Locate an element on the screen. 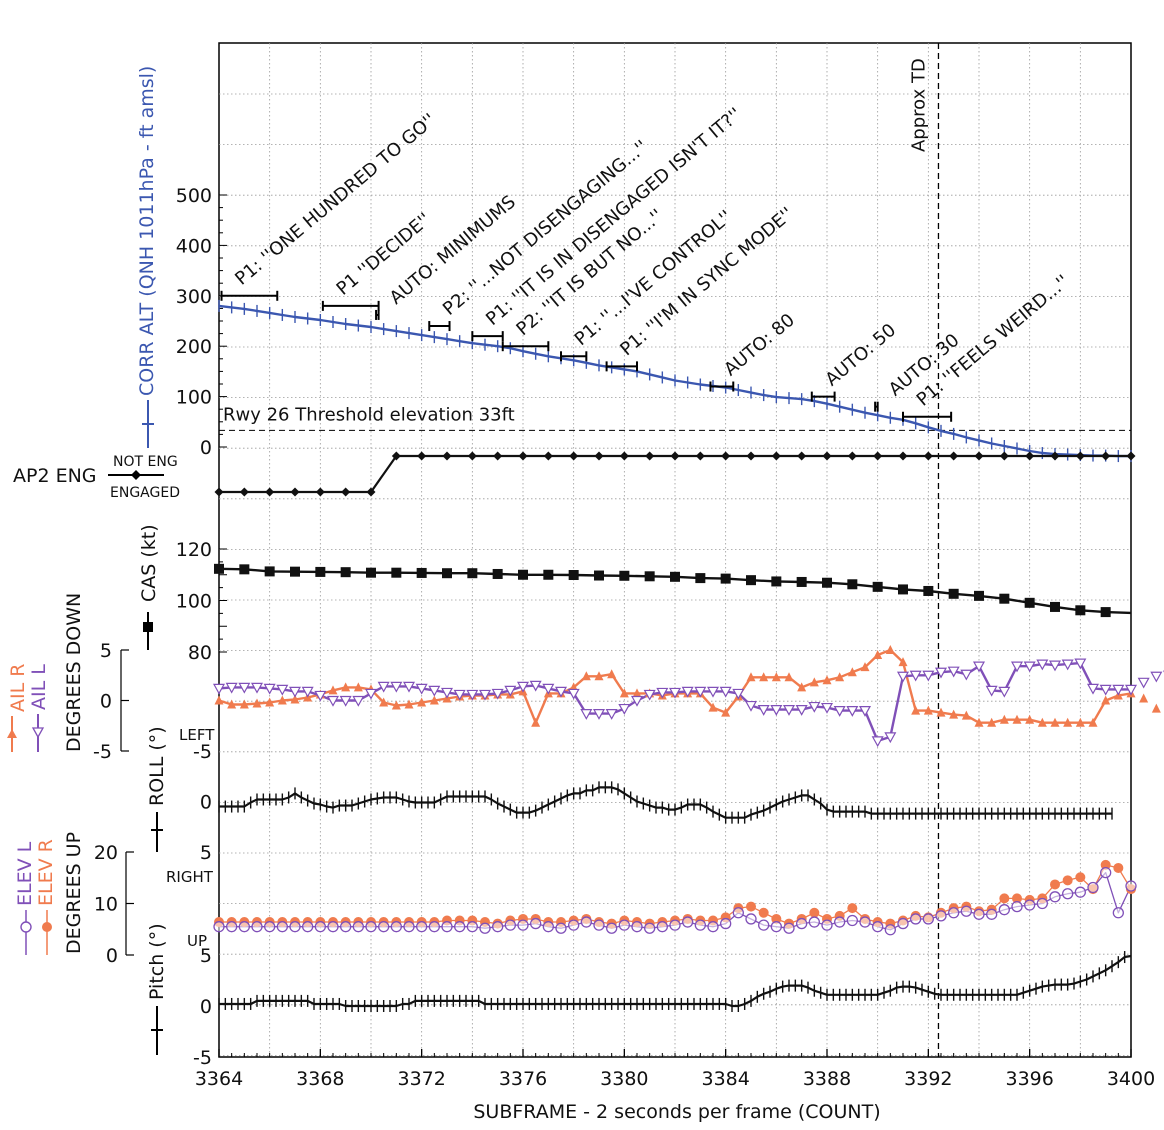 This screenshot has height=1130, width=1164. ail-tick-label: 0 is located at coordinates (106, 702).